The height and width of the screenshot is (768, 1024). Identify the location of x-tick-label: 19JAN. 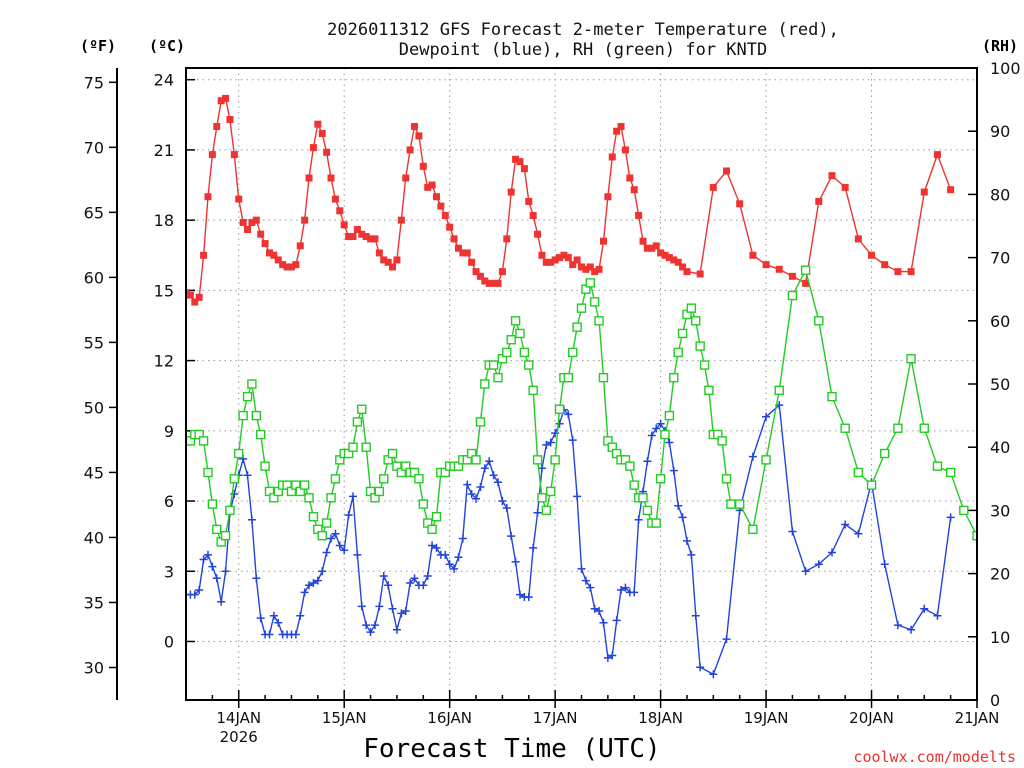
(766, 718).